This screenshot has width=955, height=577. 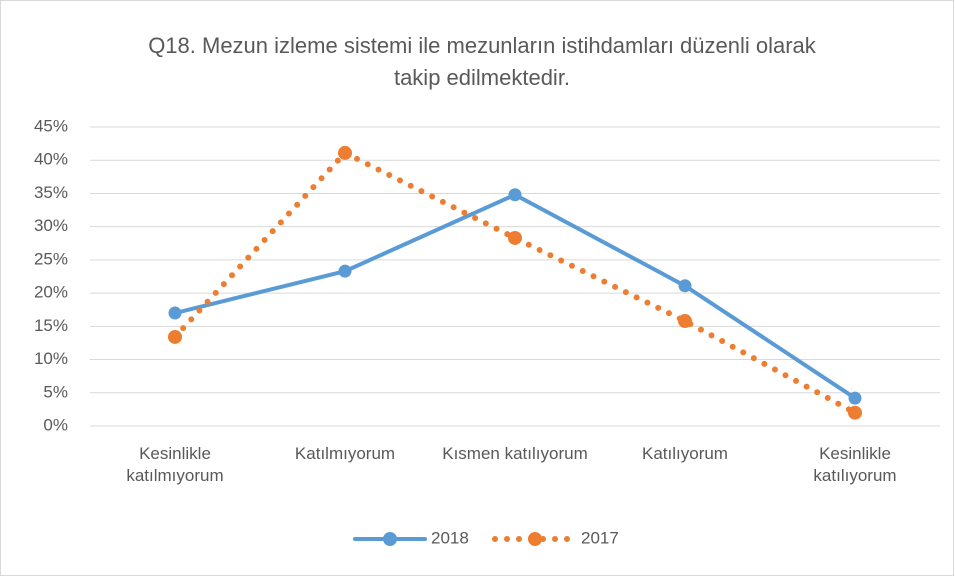 I want to click on x-tick-label: Katılmıyorum, so click(x=345, y=453).